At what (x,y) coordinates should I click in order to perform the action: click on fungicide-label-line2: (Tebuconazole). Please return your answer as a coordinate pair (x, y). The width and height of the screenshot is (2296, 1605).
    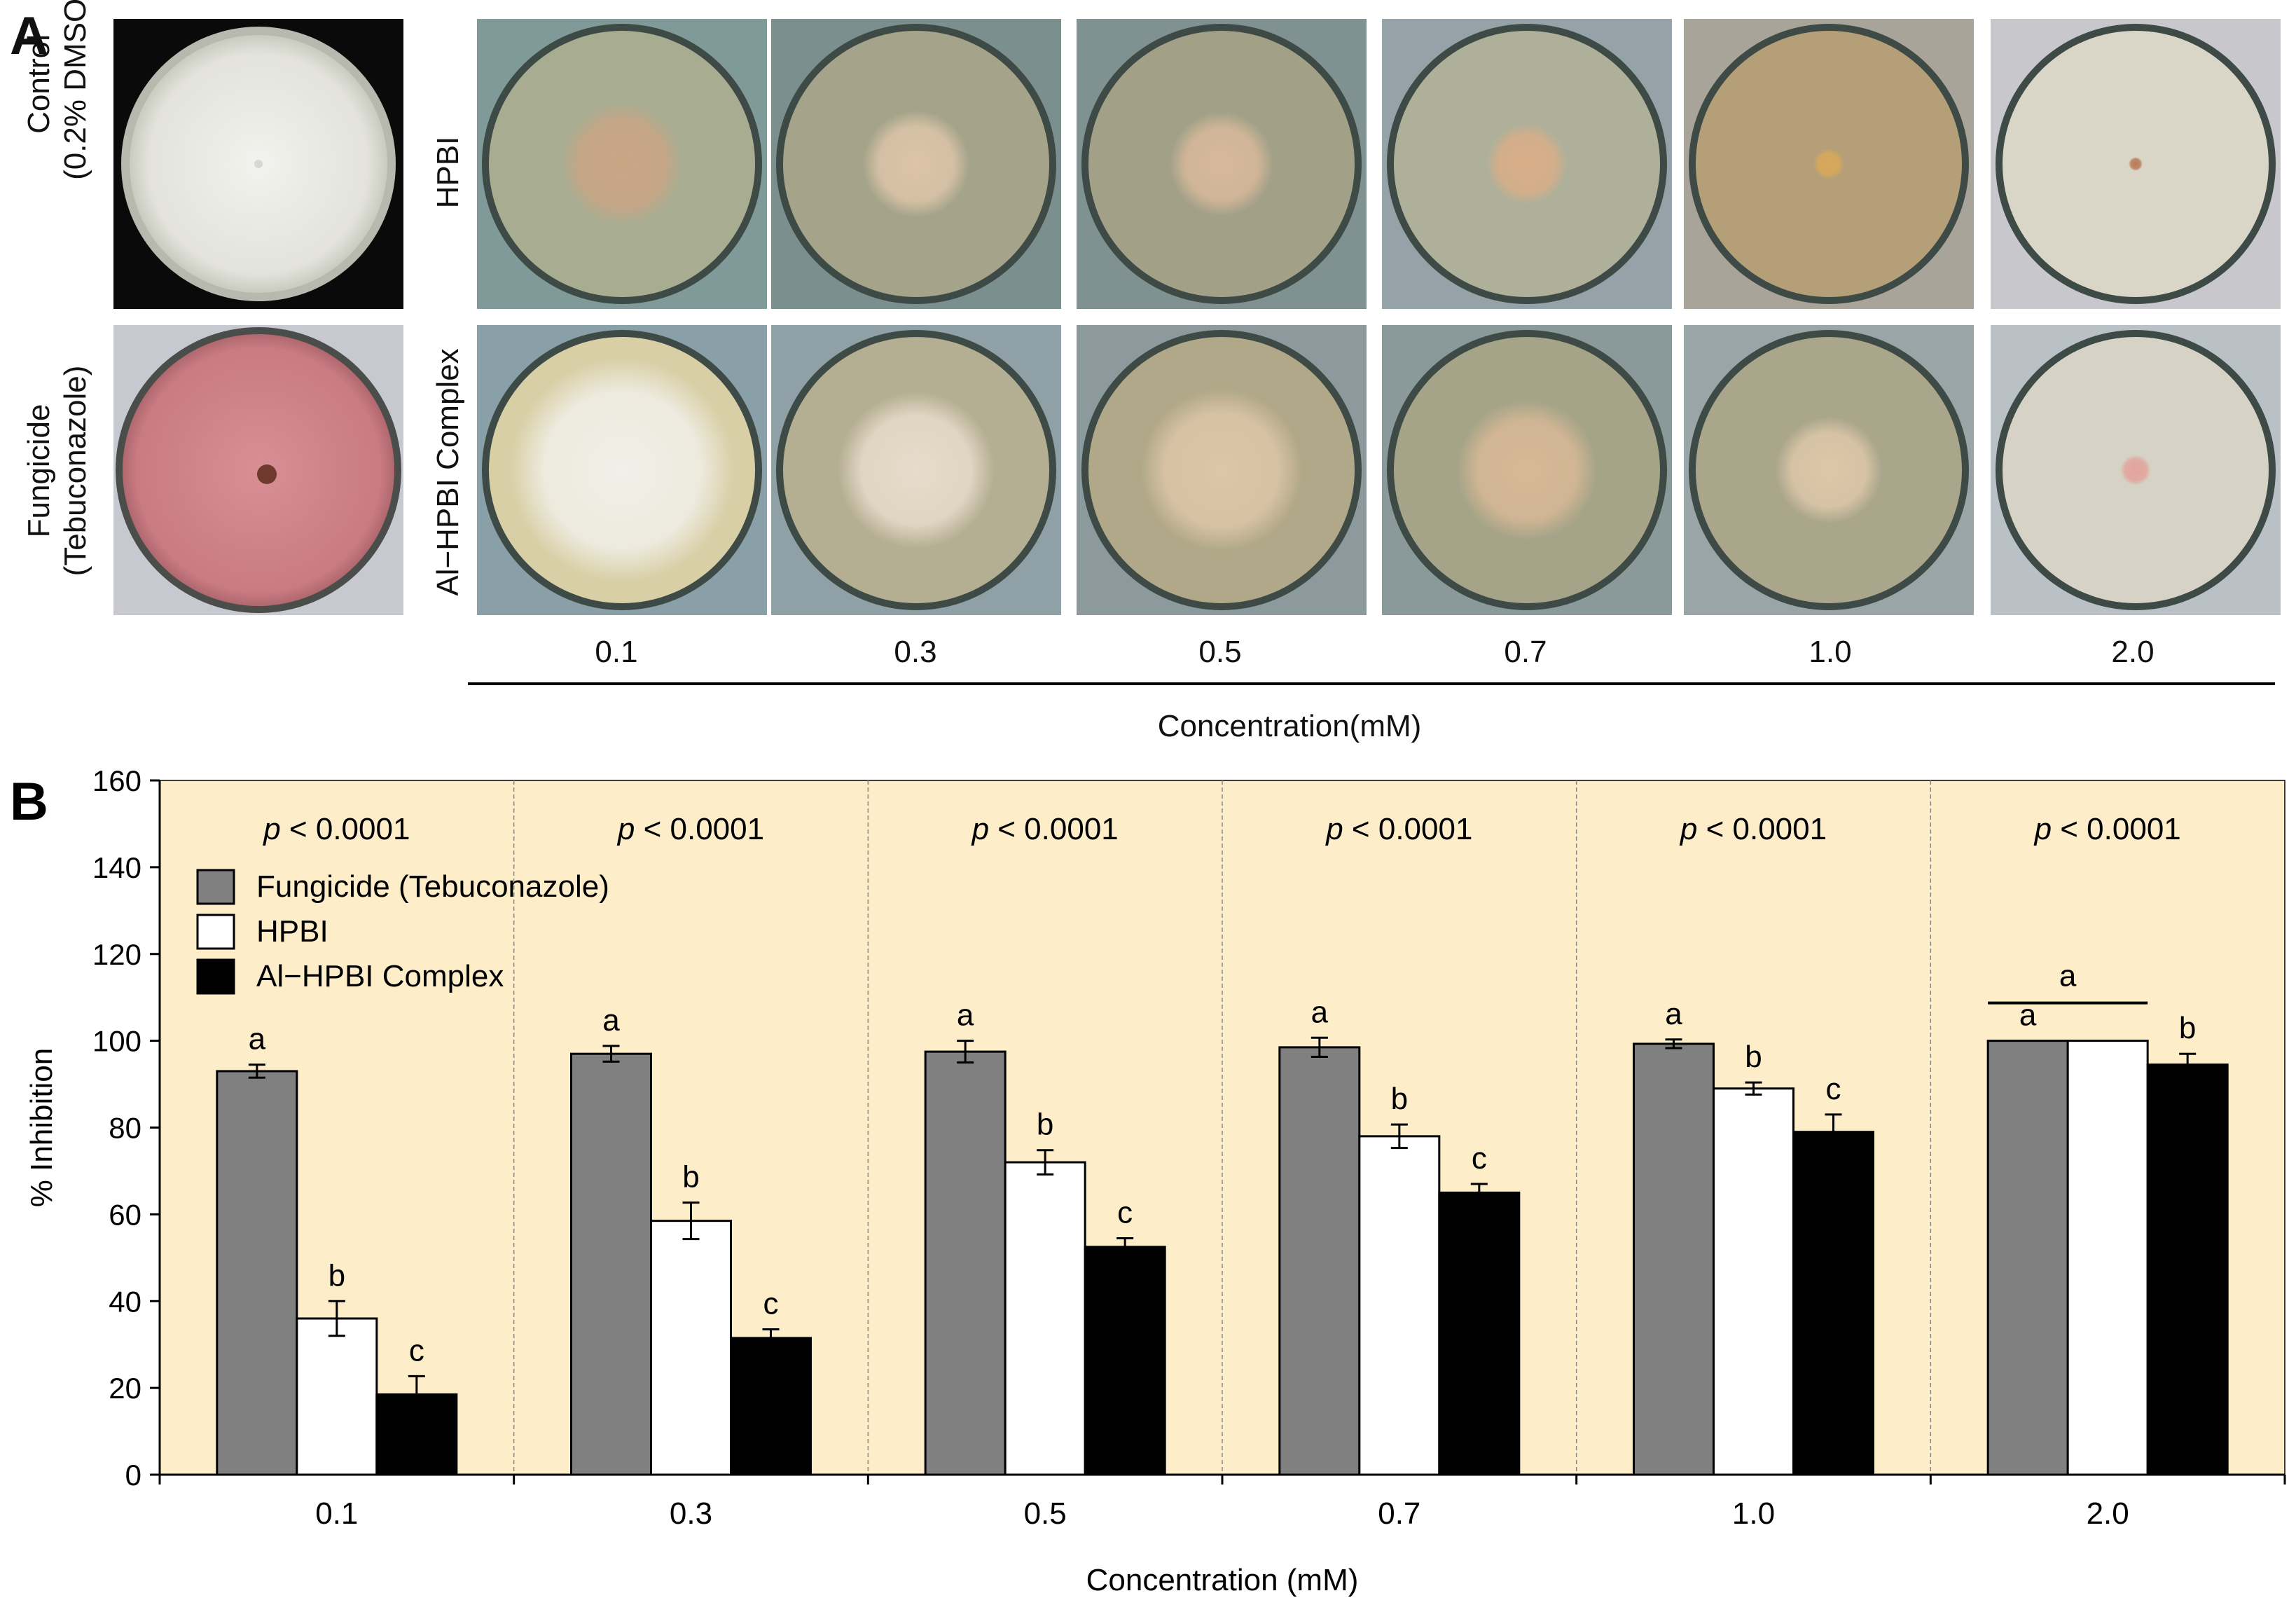
    Looking at the image, I should click on (75, 471).